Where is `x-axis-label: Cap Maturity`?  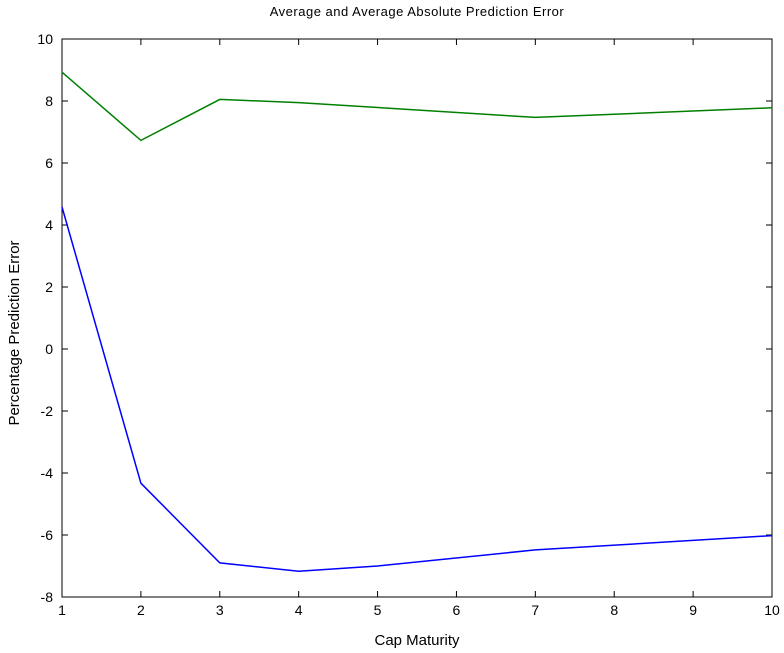 x-axis-label: Cap Maturity is located at coordinates (417, 640).